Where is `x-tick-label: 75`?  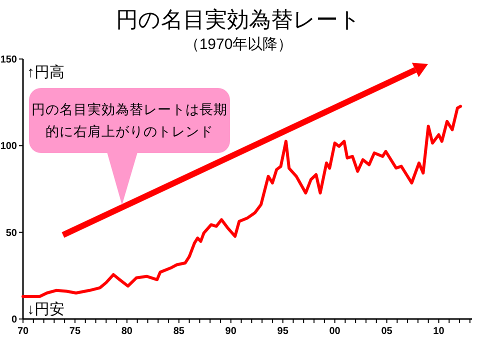 x-tick-label: 75 is located at coordinates (75, 331).